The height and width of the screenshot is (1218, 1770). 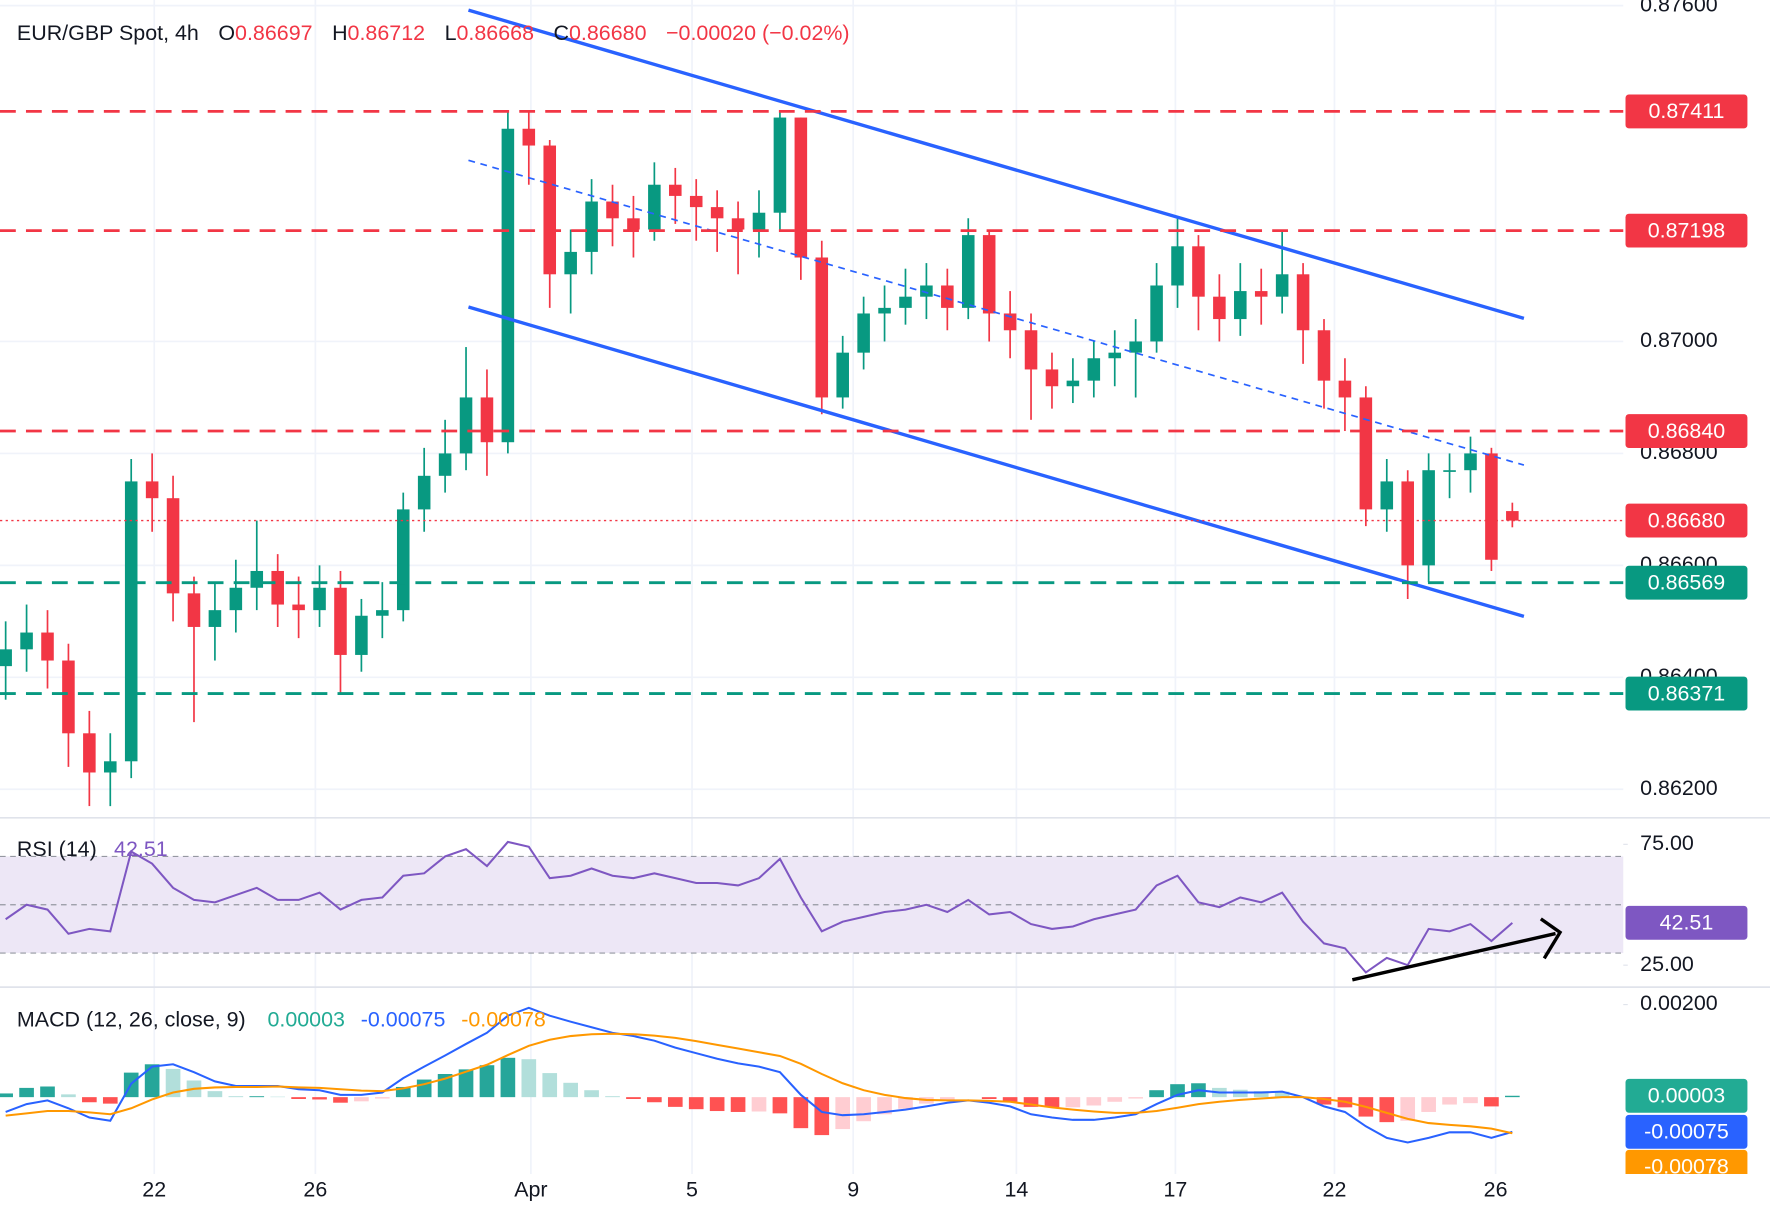 What do you see at coordinates (1335, 1190) in the screenshot?
I see `x-tick-label: 22` at bounding box center [1335, 1190].